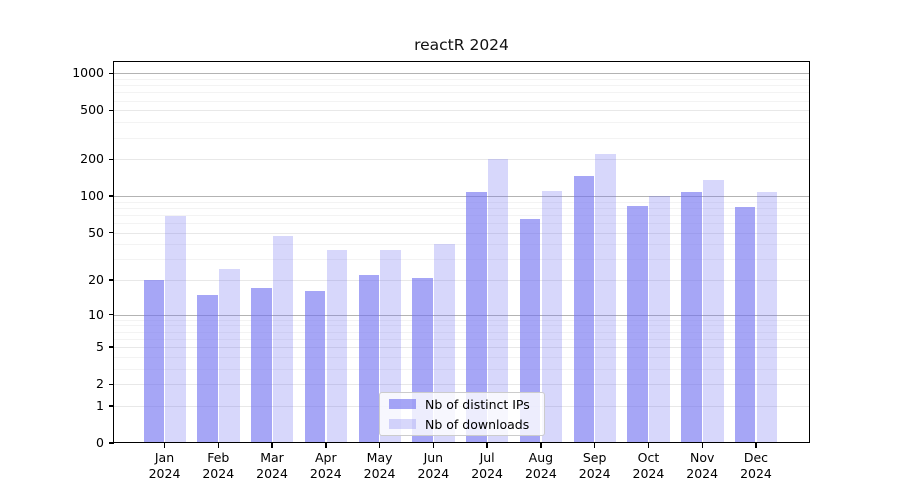  I want to click on x-tick-month: Nov, so click(702, 457).